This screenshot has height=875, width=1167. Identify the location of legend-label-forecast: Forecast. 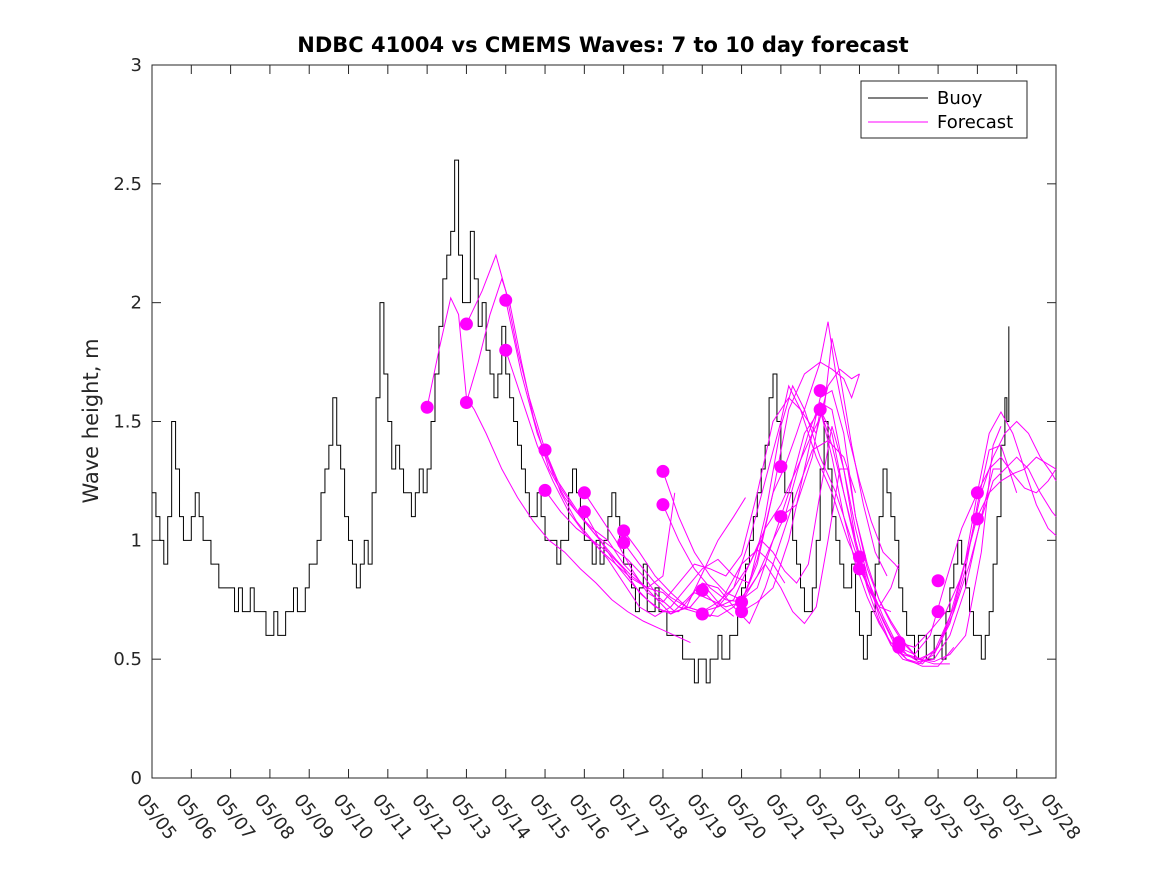
(975, 122).